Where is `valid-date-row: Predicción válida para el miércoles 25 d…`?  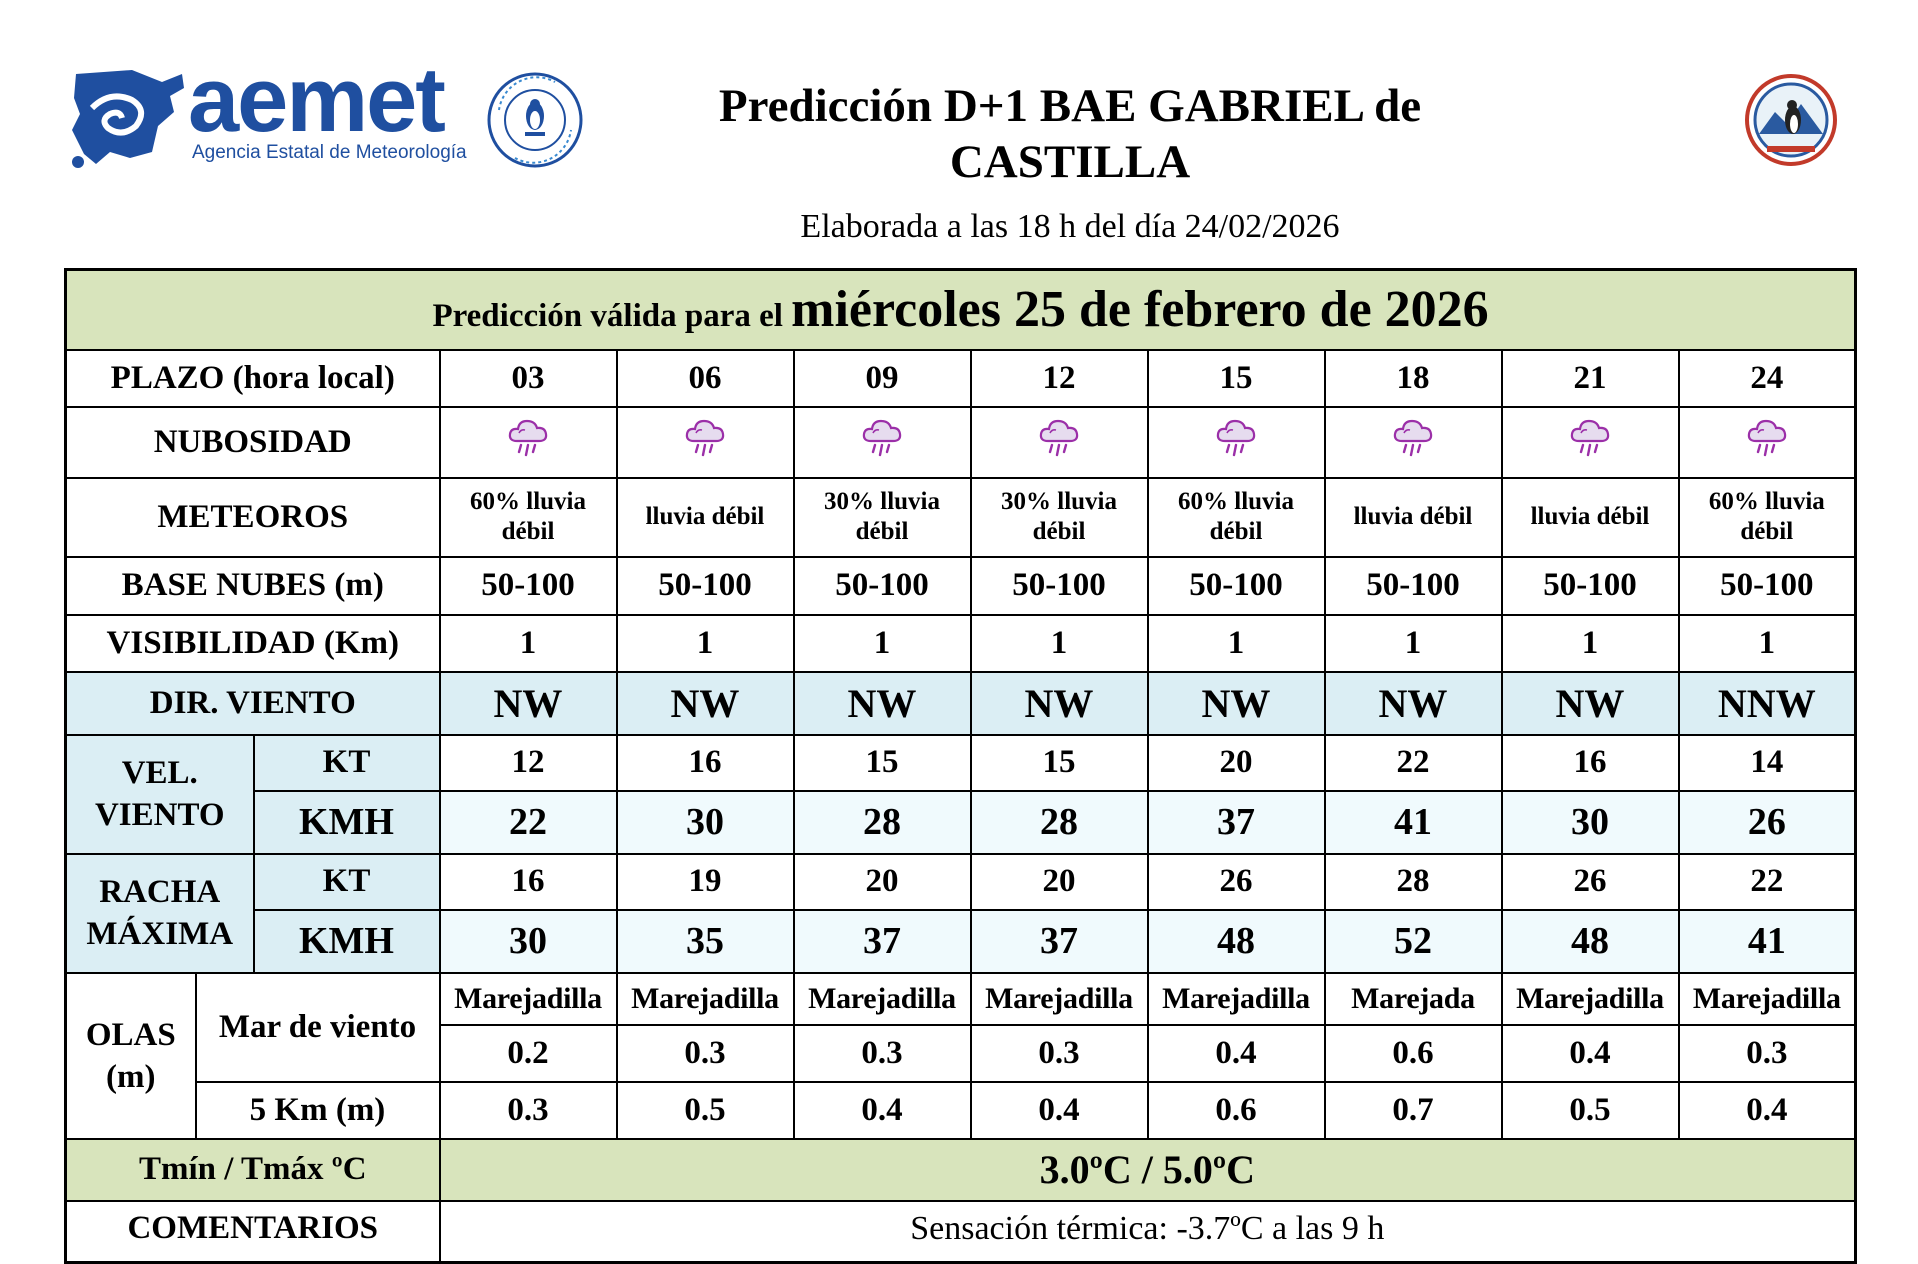
valid-date-row: Predicción válida para el miércoles 25 d… is located at coordinates (960, 309).